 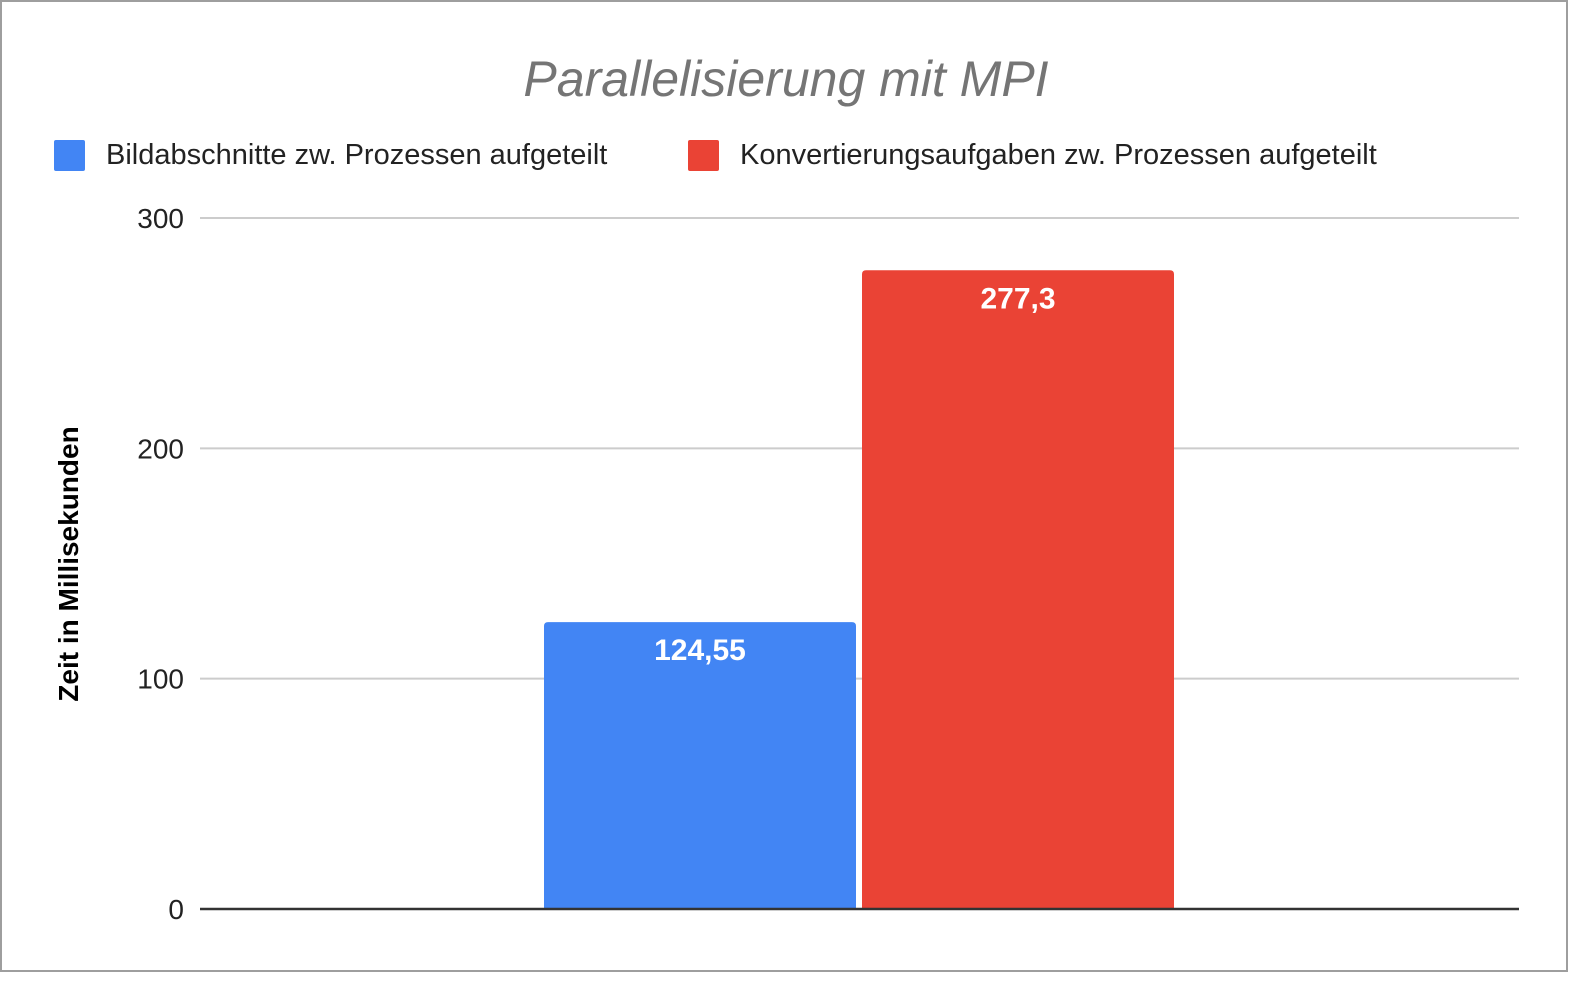 I want to click on legend-swatch-bildabschnitte, so click(x=69, y=155).